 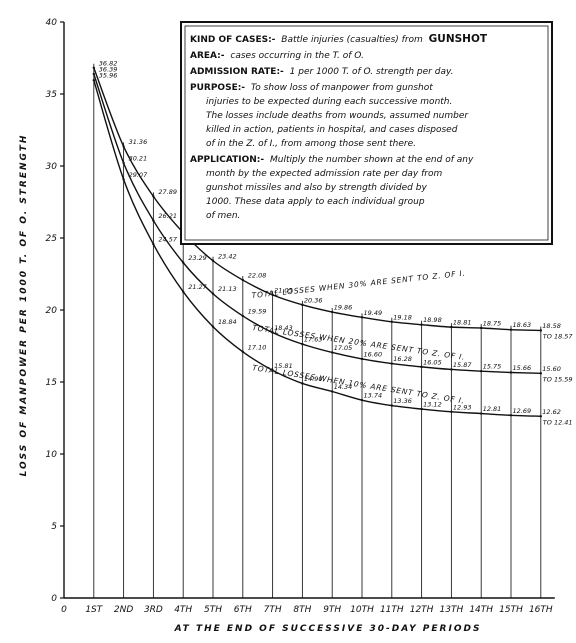 What do you see at coordinates (343, 348) in the screenshot?
I see `series-20-value-label: 17.05` at bounding box center [343, 348].